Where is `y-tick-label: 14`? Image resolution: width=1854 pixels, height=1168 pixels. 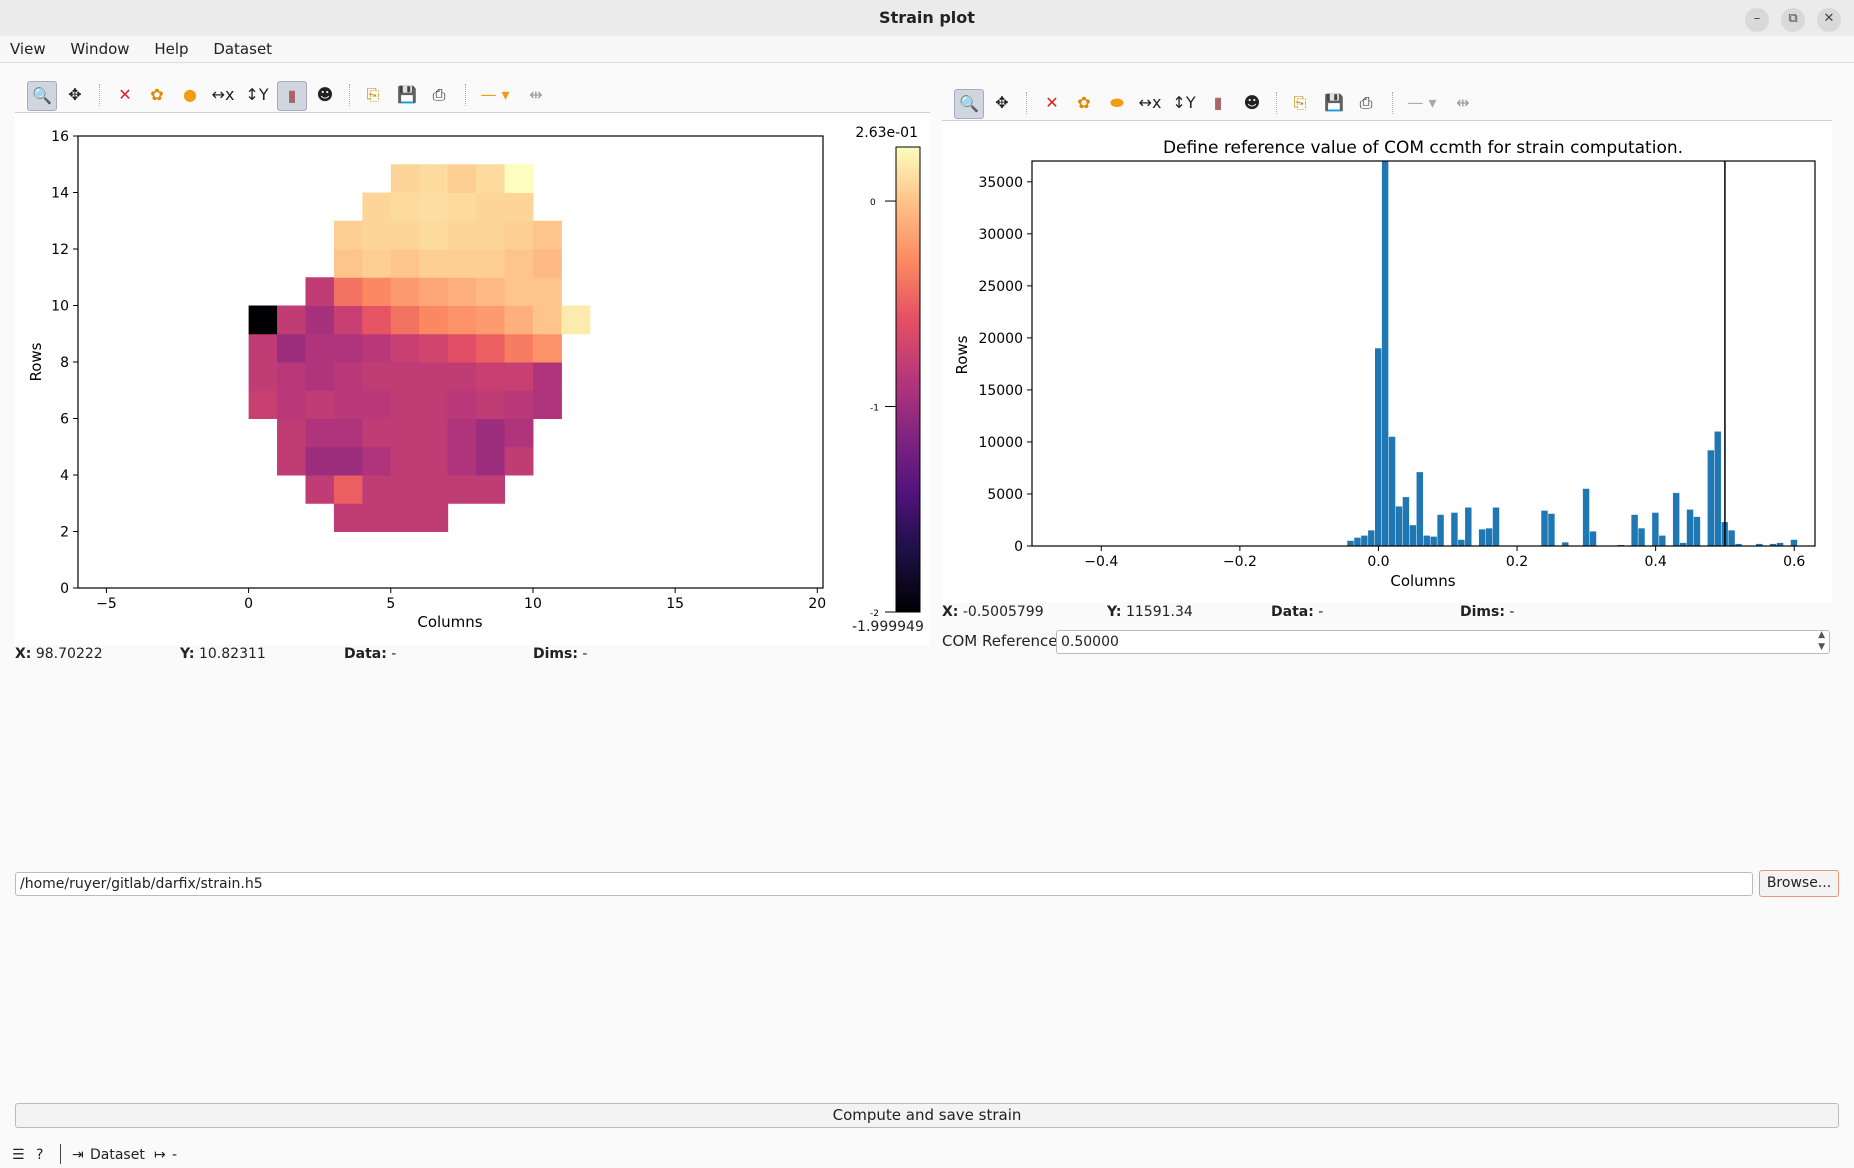 y-tick-label: 14 is located at coordinates (60, 194).